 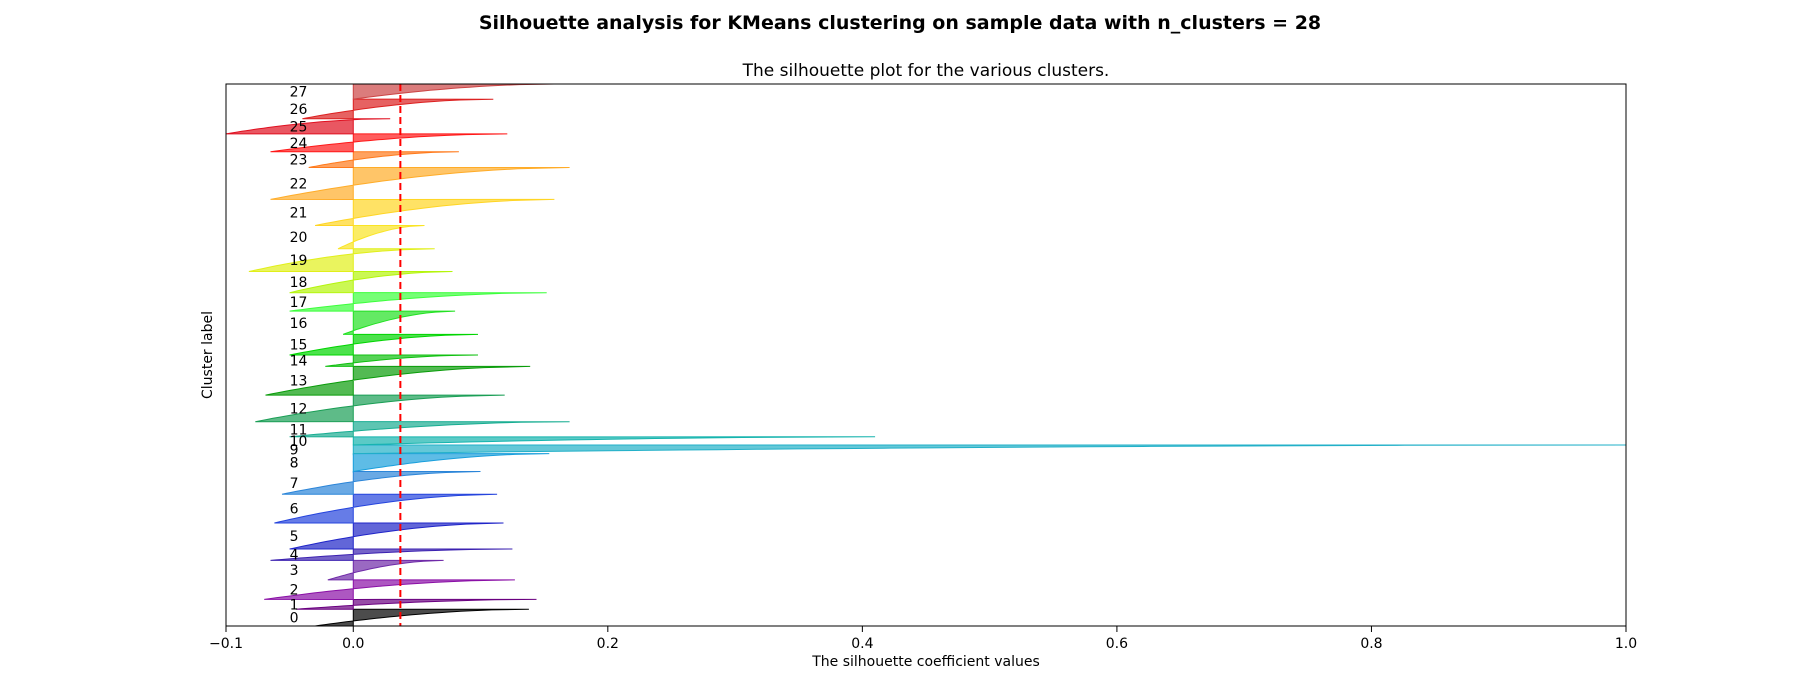 What do you see at coordinates (299, 184) in the screenshot?
I see `cluster-label-22: 22` at bounding box center [299, 184].